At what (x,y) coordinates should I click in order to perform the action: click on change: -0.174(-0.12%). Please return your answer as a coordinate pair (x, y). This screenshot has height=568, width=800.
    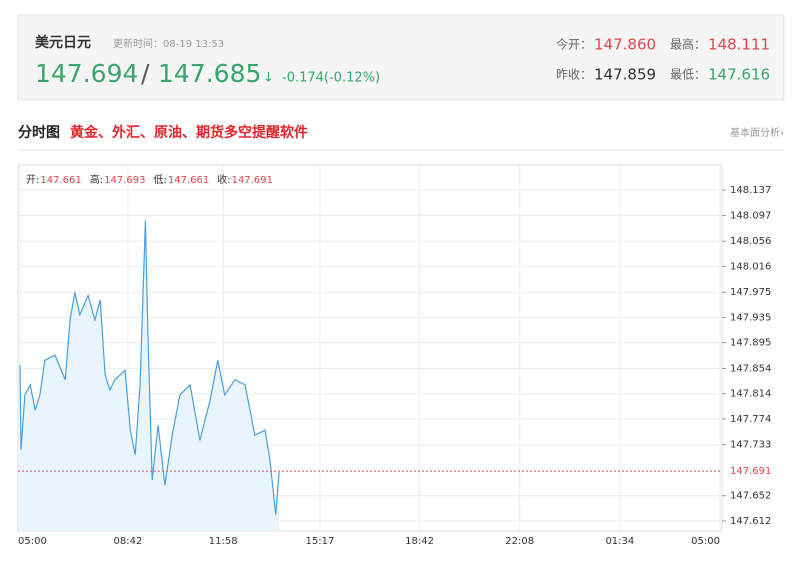
    Looking at the image, I should click on (331, 78).